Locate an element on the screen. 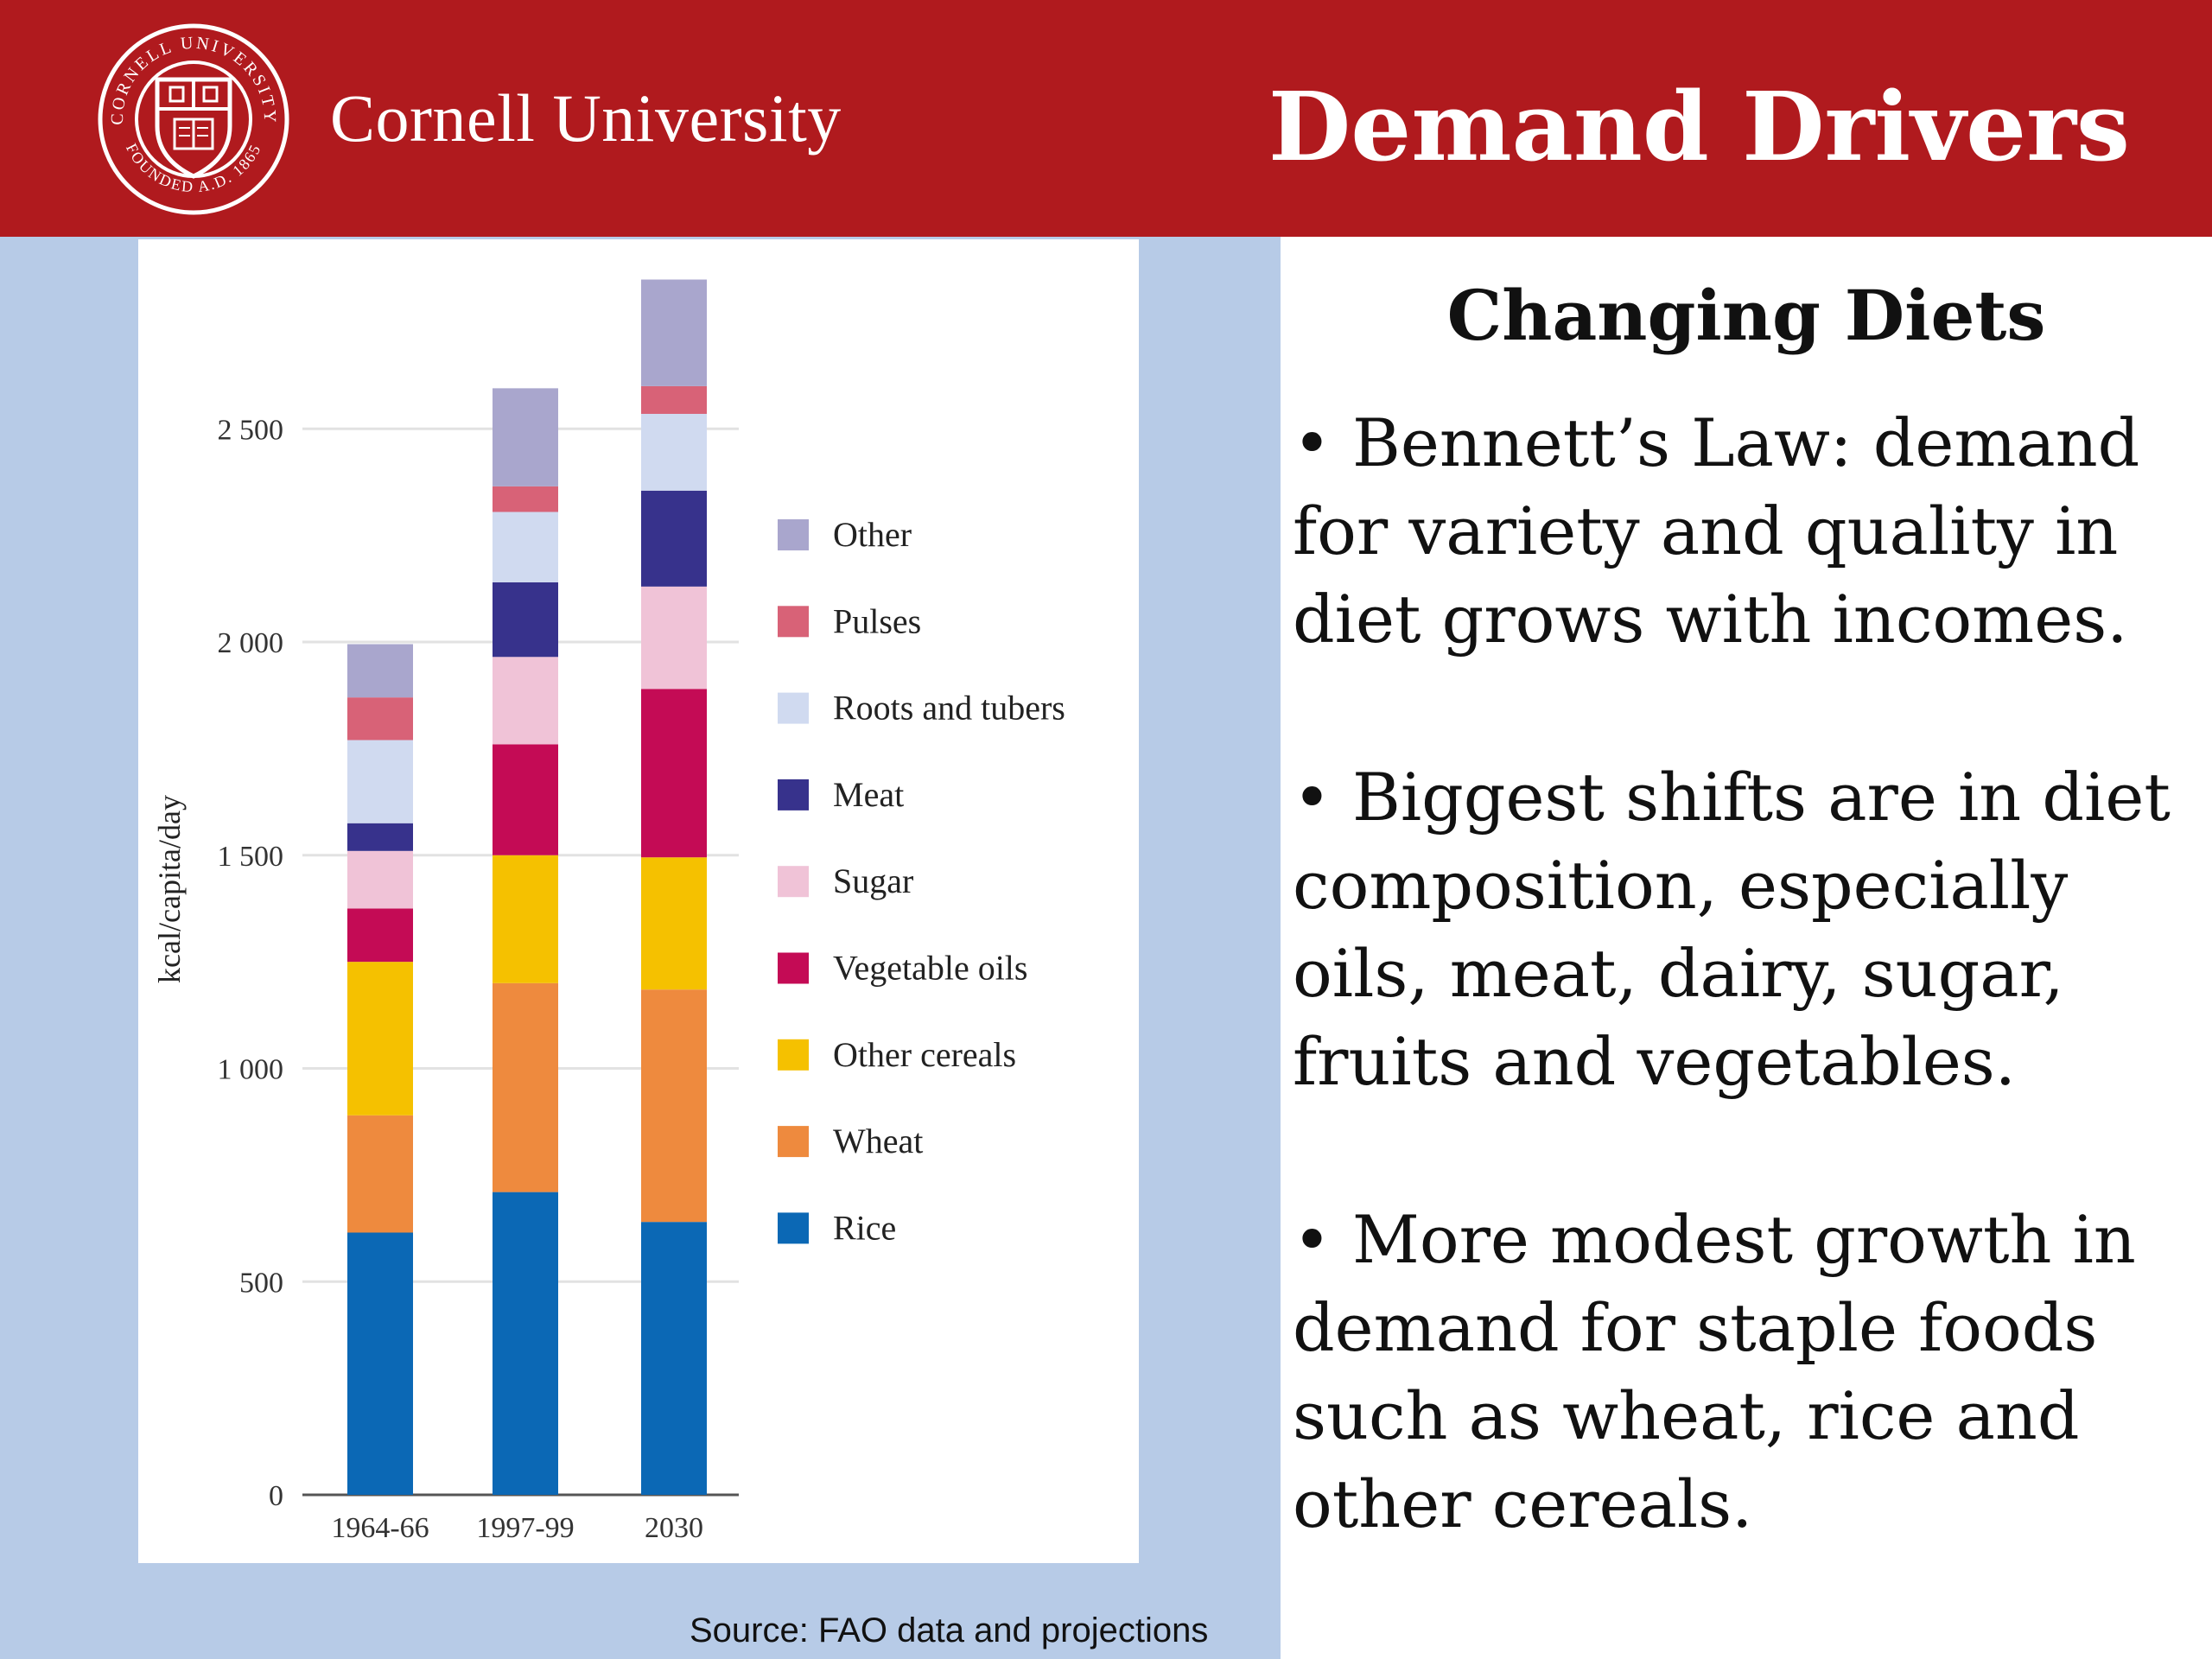 This screenshot has width=2212, height=1659. legend-label-other-cereals: Other cereals is located at coordinates (924, 1054).